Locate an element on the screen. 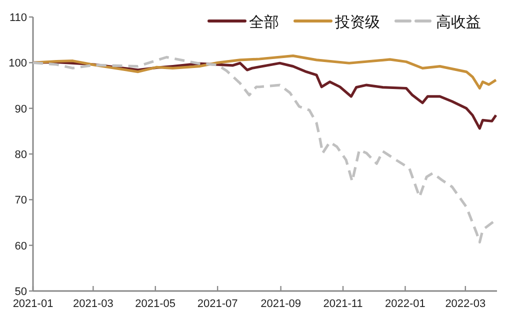 The width and height of the screenshot is (506, 324). x-tick-label: 2021-01 is located at coordinates (33, 304).